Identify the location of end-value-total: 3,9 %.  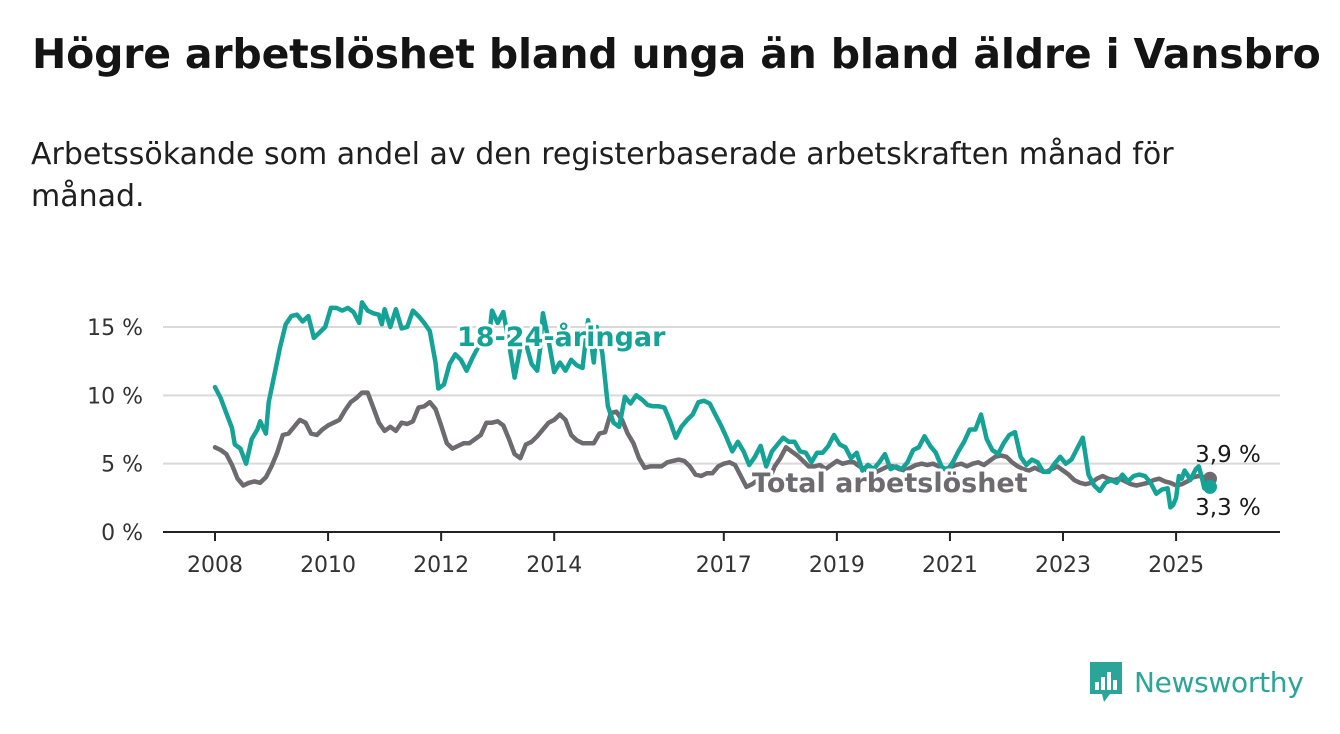
(1228, 455).